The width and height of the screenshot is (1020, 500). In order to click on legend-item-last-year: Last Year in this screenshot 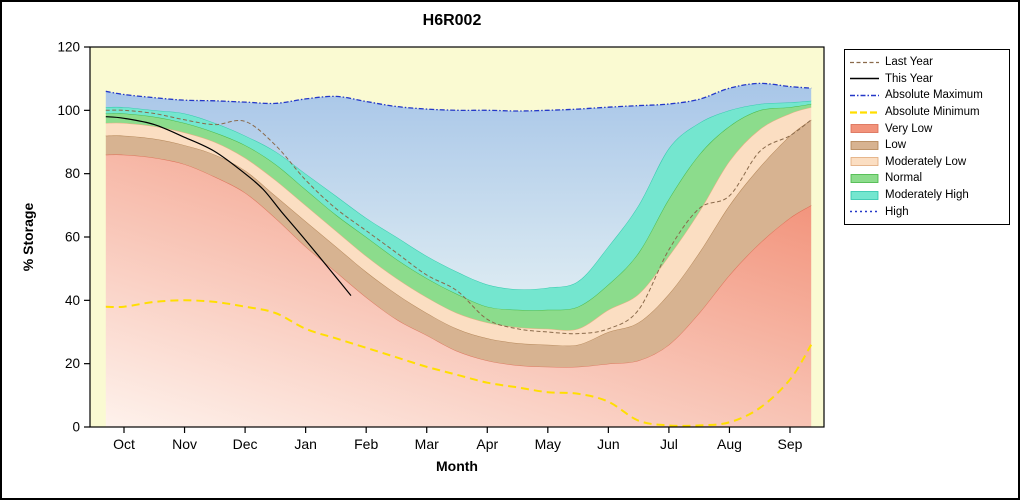, I will do `click(927, 62)`.